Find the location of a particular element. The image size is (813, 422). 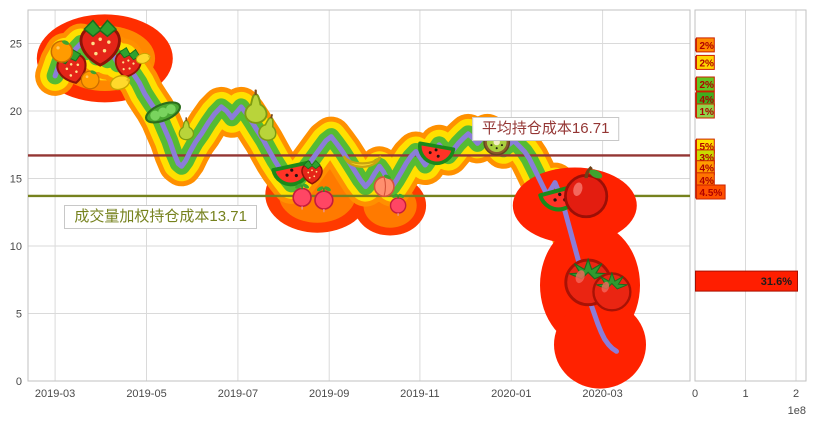

bar-pct-label: 1% is located at coordinates (707, 112).